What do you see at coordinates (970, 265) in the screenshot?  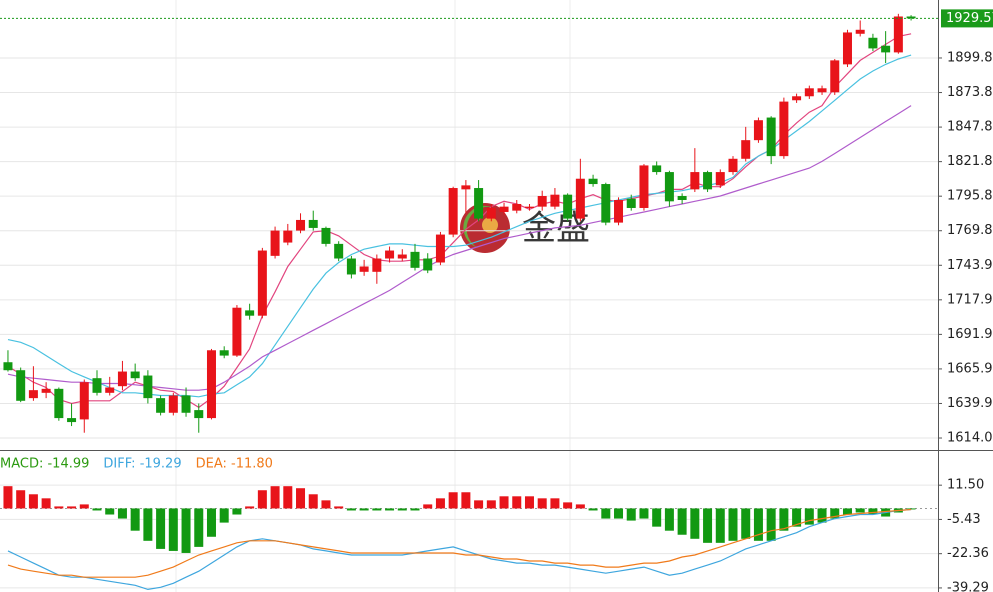 I see `y-tick-label: 1743.91` at bounding box center [970, 265].